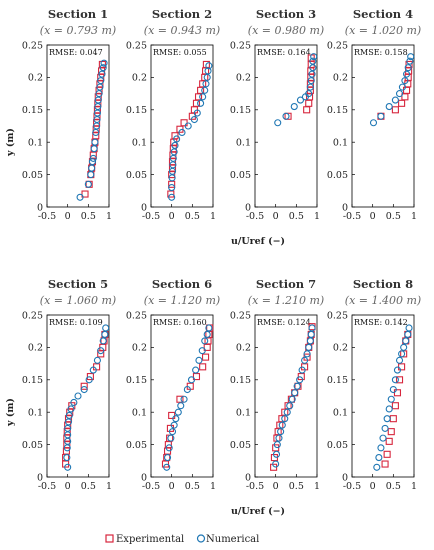 The image size is (434, 550). What do you see at coordinates (78, 284) in the screenshot?
I see `subplot-title: Section 5` at bounding box center [78, 284].